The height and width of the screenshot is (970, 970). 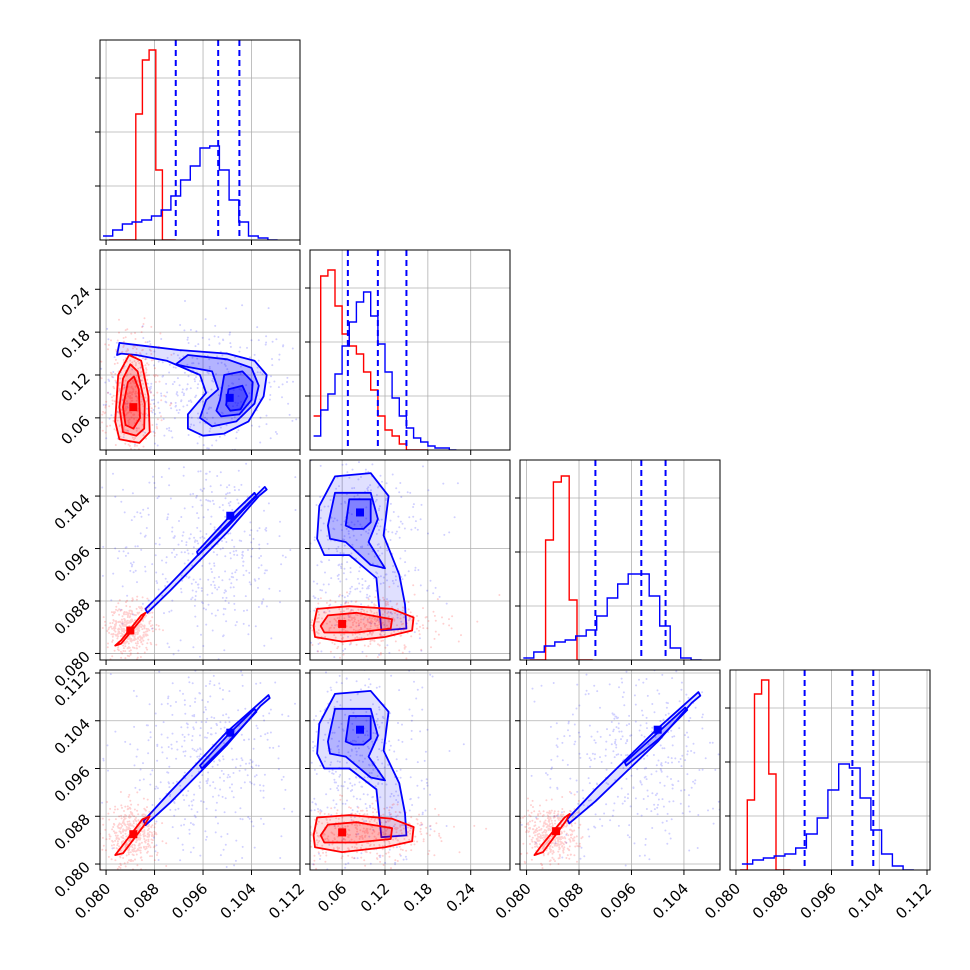 What do you see at coordinates (72, 831) in the screenshot?
I see `panel-p0-p3-yticklabel-1: 0.088` at bounding box center [72, 831].